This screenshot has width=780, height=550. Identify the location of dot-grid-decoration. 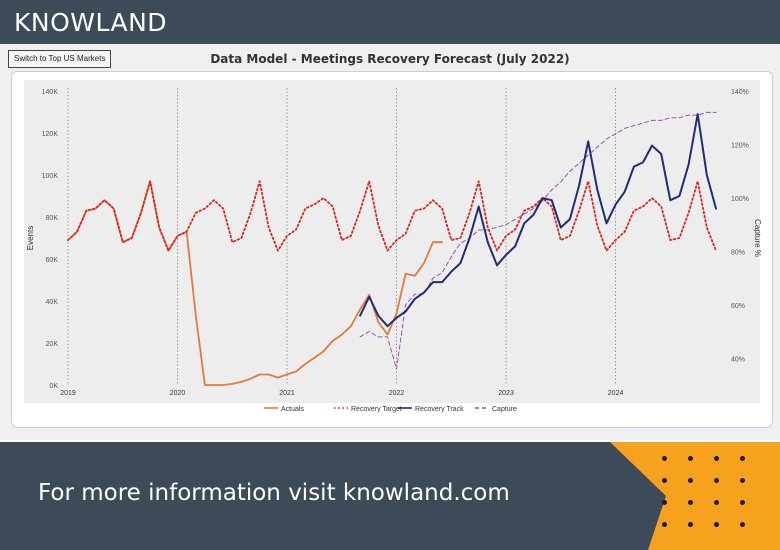
(712, 499).